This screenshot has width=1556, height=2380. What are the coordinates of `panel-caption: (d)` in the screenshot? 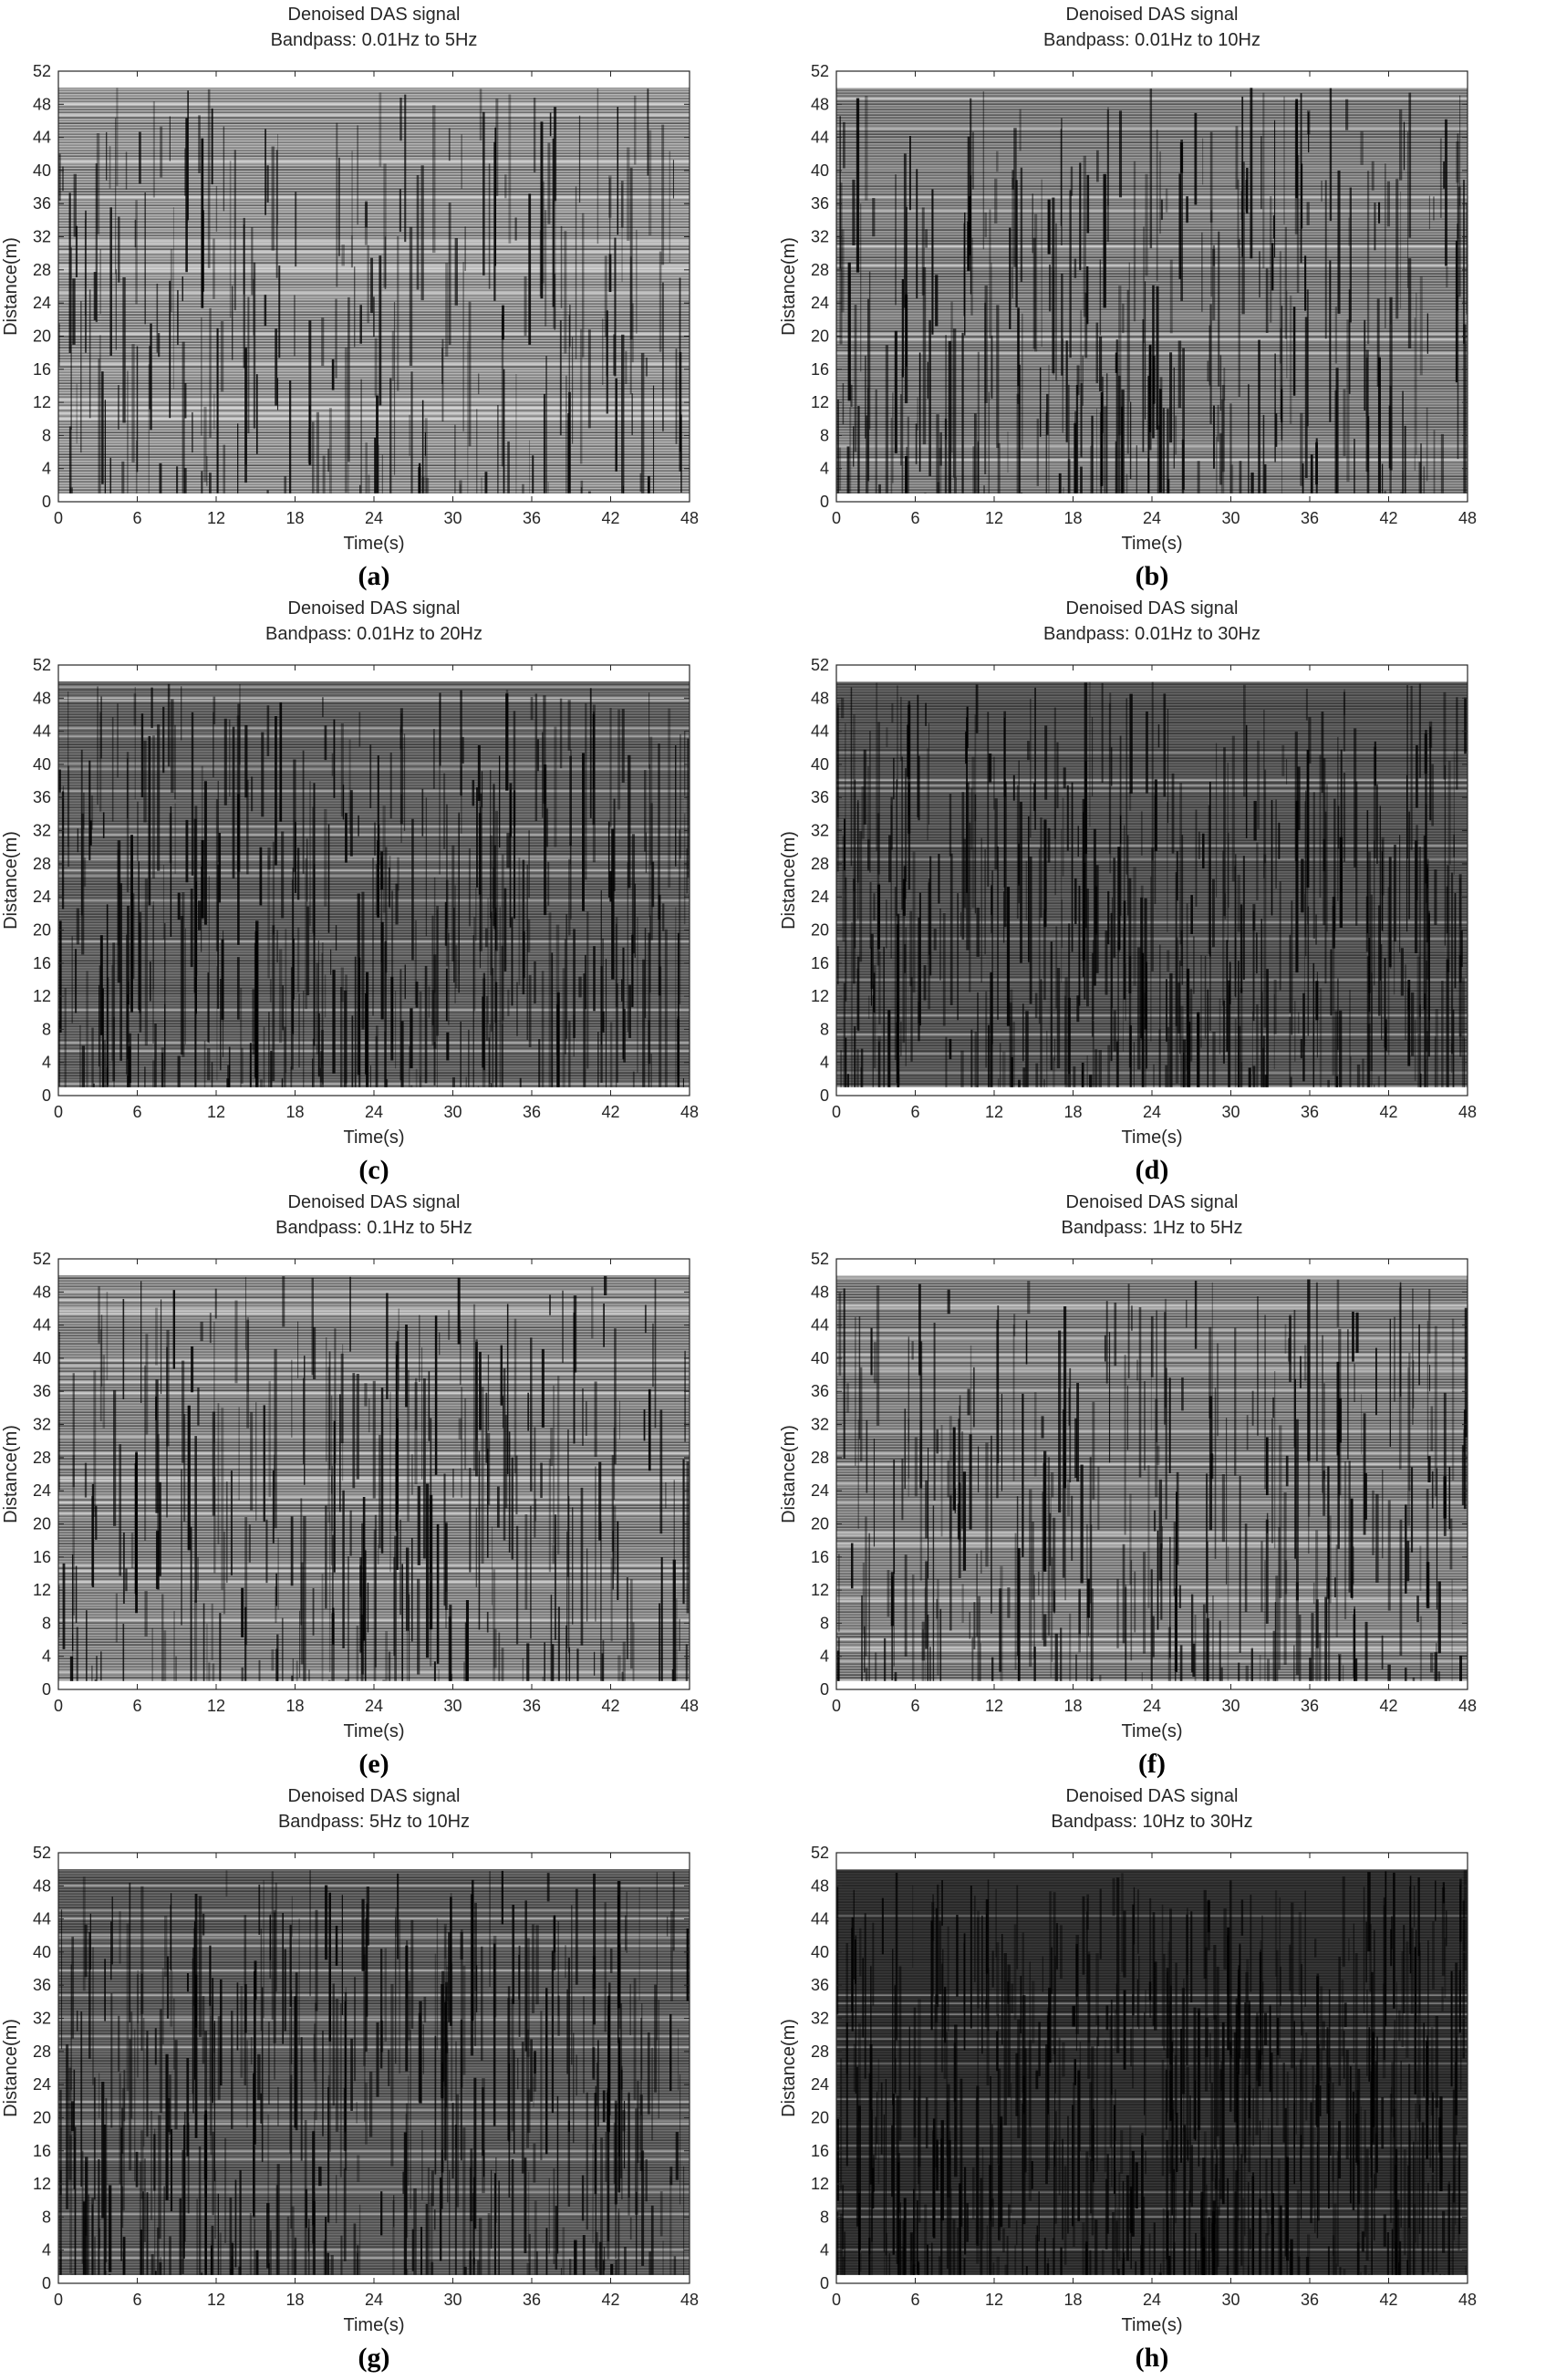 It's located at (1152, 1170).